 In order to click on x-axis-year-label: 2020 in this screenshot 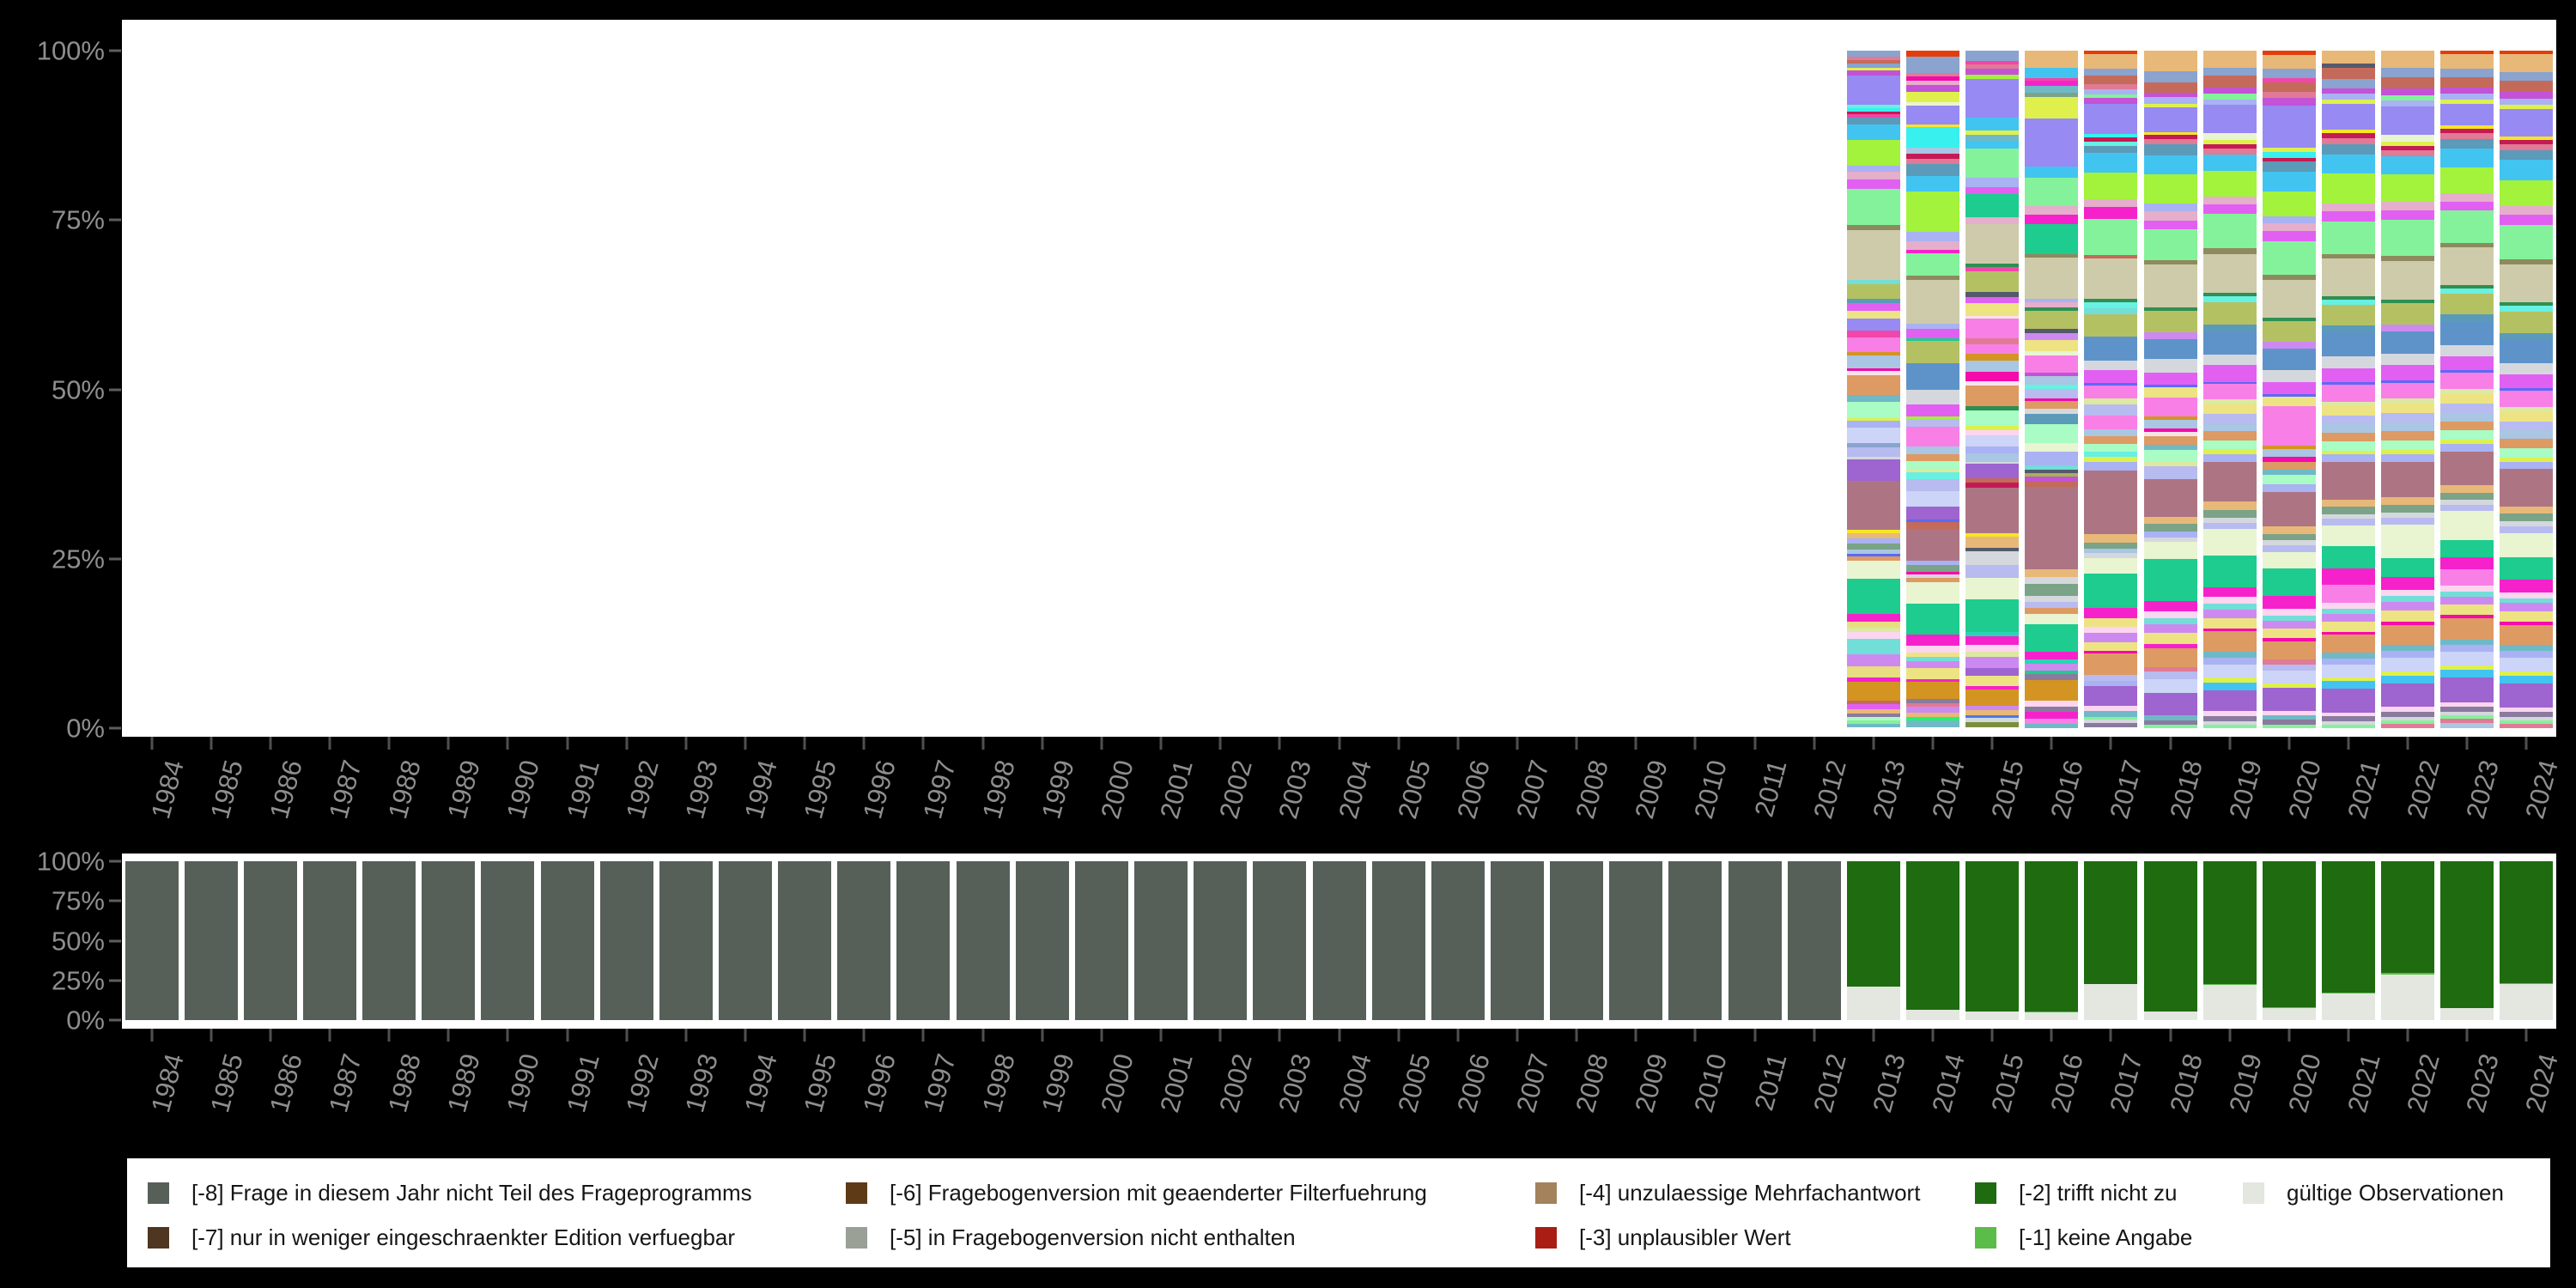, I will do `click(2304, 790)`.